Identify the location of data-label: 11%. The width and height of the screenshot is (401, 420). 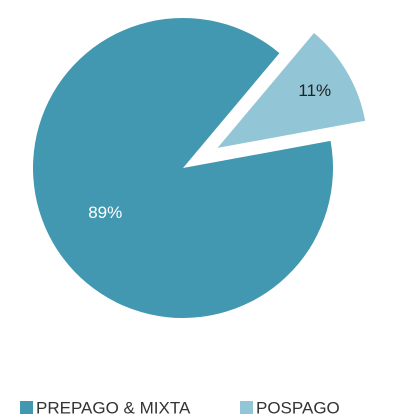
(314, 90).